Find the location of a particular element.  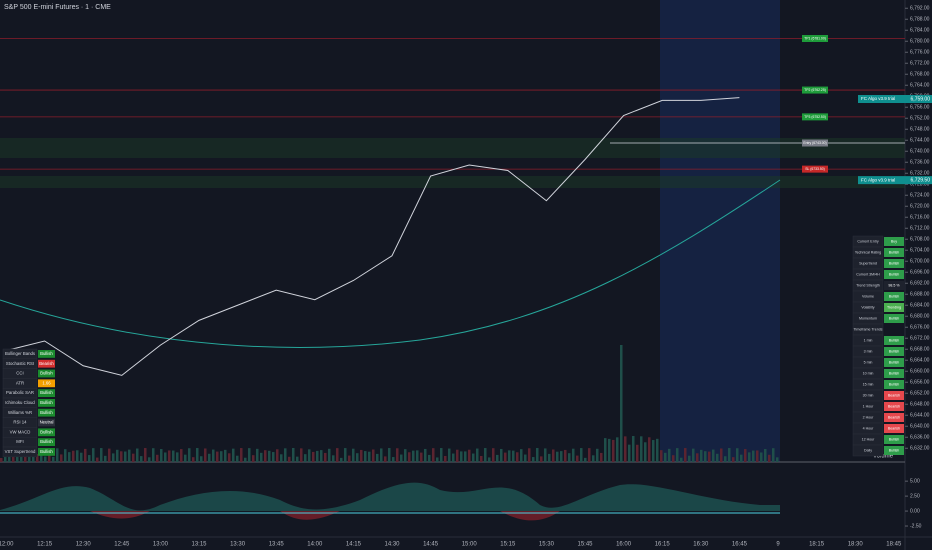

price-tag-bg is located at coordinates (895, 99).